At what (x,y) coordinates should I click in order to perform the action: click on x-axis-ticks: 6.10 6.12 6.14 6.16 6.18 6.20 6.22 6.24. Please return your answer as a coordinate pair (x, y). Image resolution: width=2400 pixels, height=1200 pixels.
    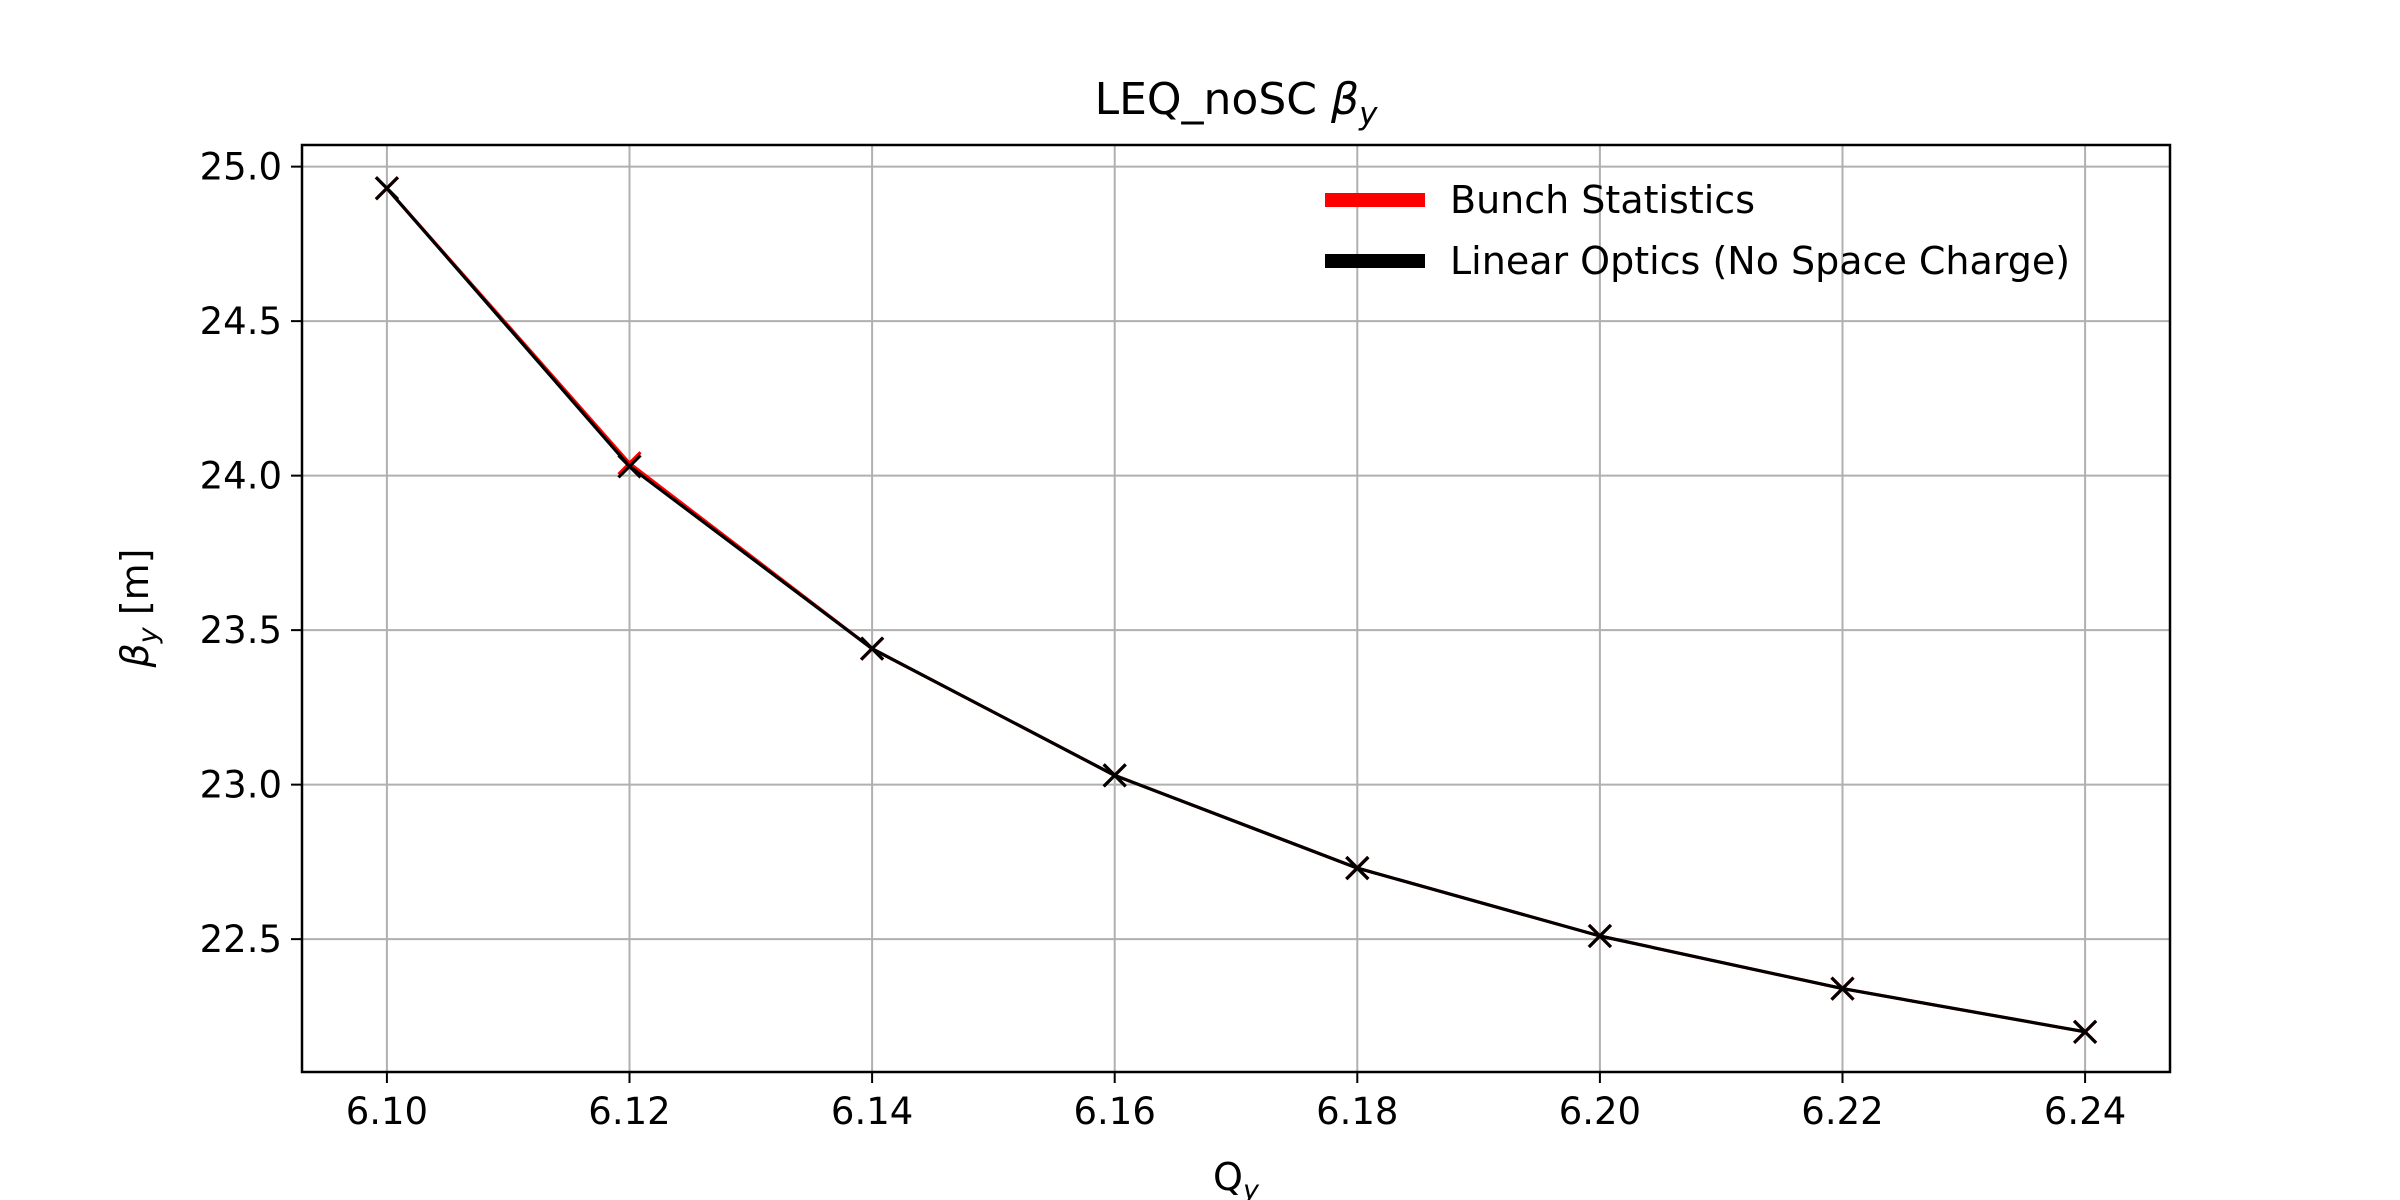
    Looking at the image, I should click on (1236, 1102).